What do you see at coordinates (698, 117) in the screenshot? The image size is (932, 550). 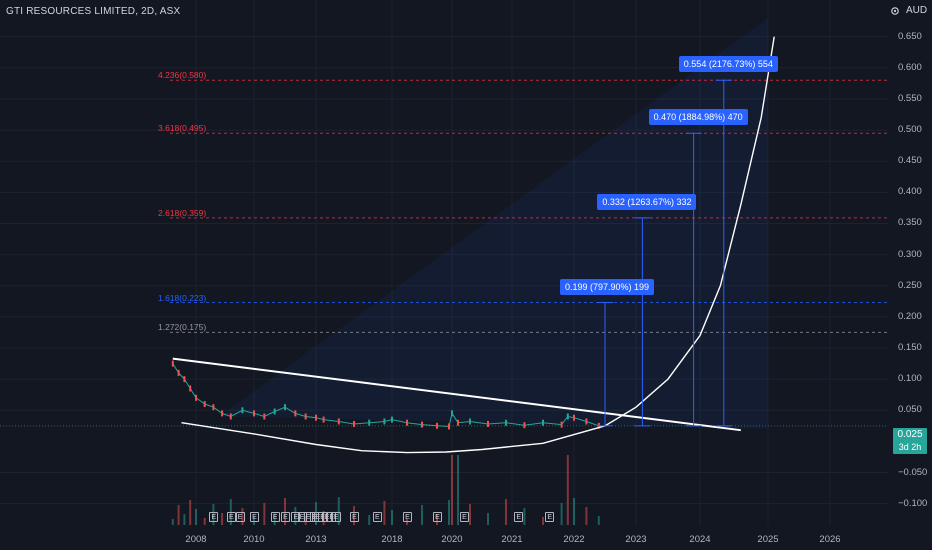 I see `projection-callout: 0.470 (1884.98%) 470` at bounding box center [698, 117].